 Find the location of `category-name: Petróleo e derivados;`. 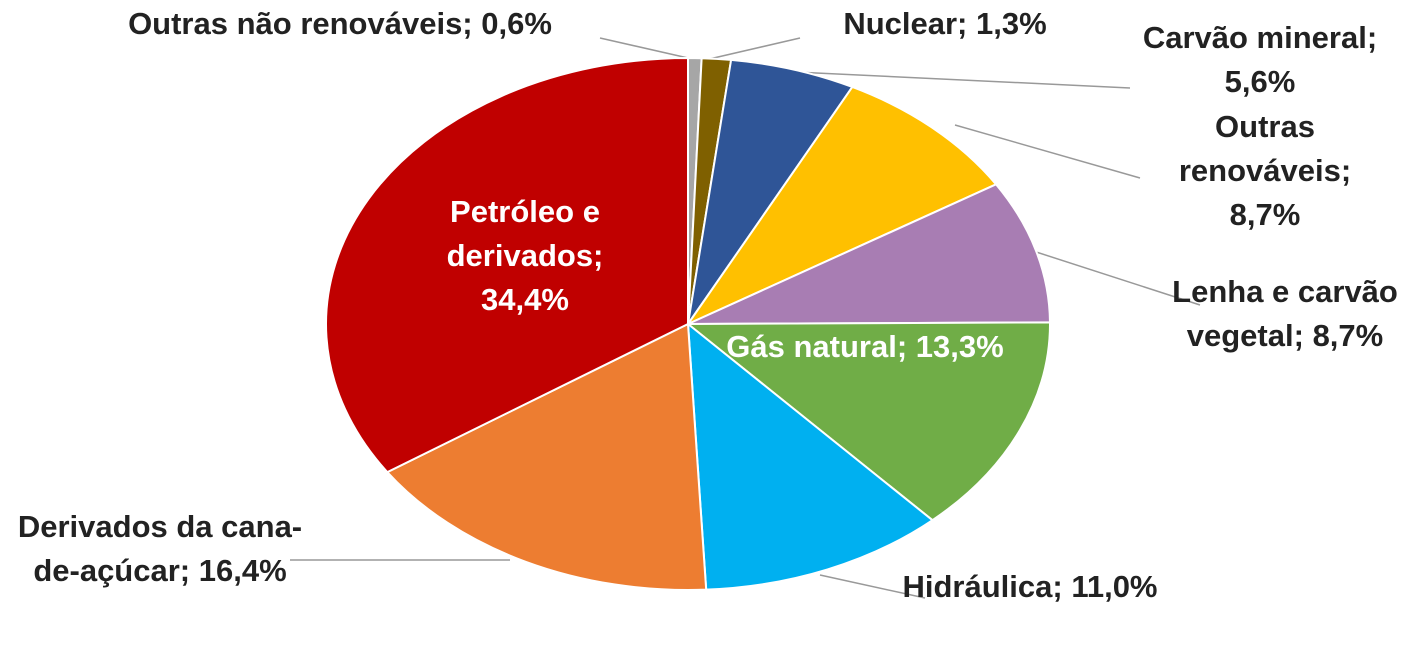

category-name: Petróleo e derivados; is located at coordinates (525, 233).